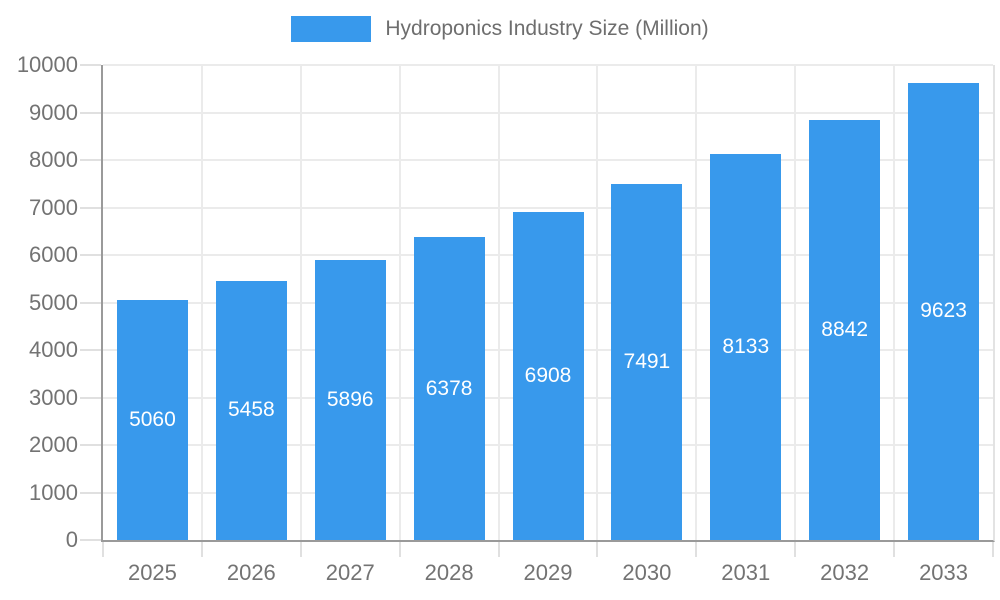 This screenshot has width=1000, height=600. What do you see at coordinates (449, 572) in the screenshot?
I see `x-axis-tick-label: 2028` at bounding box center [449, 572].